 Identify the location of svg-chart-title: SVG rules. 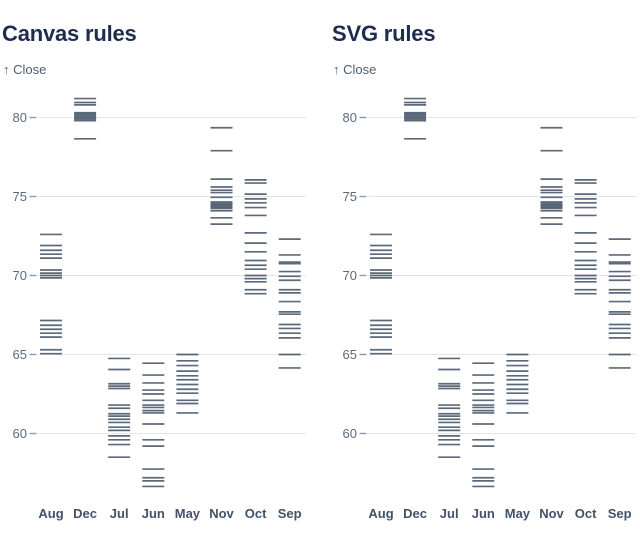
(384, 33).